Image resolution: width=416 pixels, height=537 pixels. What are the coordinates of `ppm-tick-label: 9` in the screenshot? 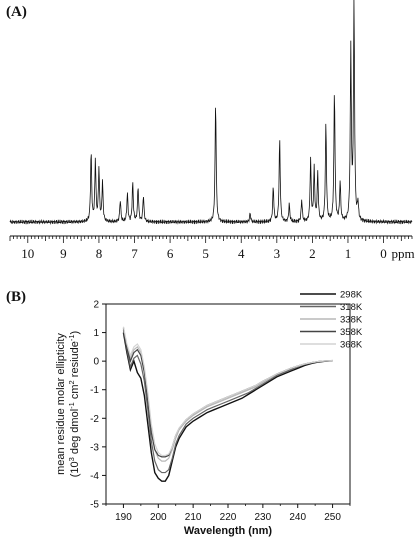 It's located at (63, 253).